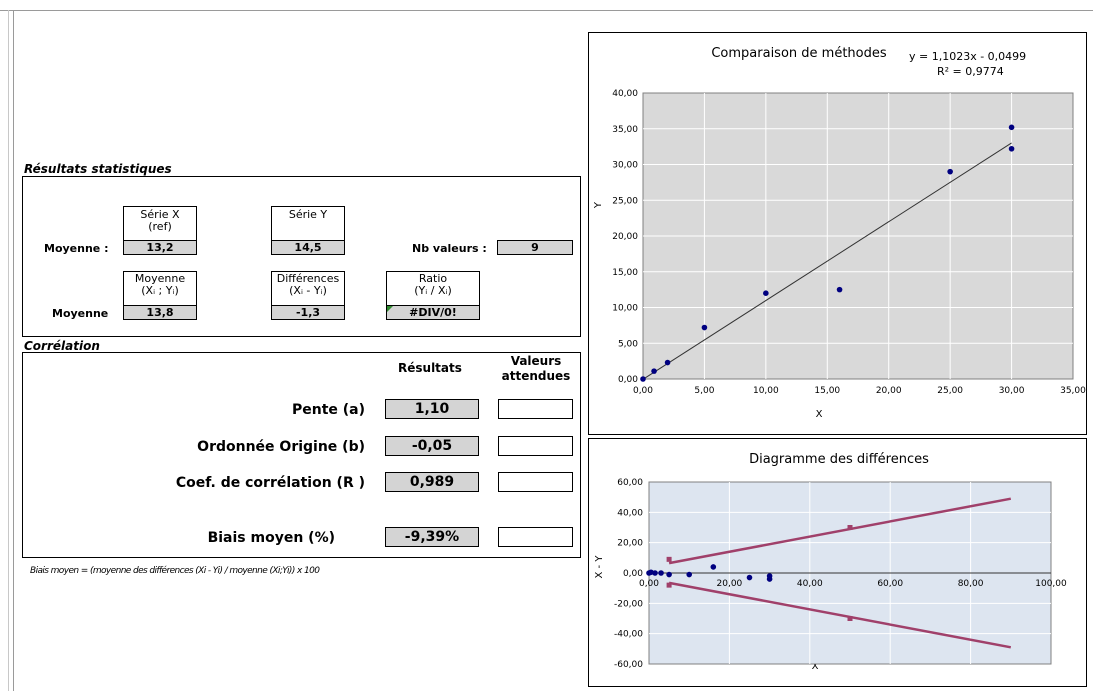 The image size is (1093, 691). Describe the element at coordinates (827, 261) in the screenshot. I see `chart1-trendline` at that location.